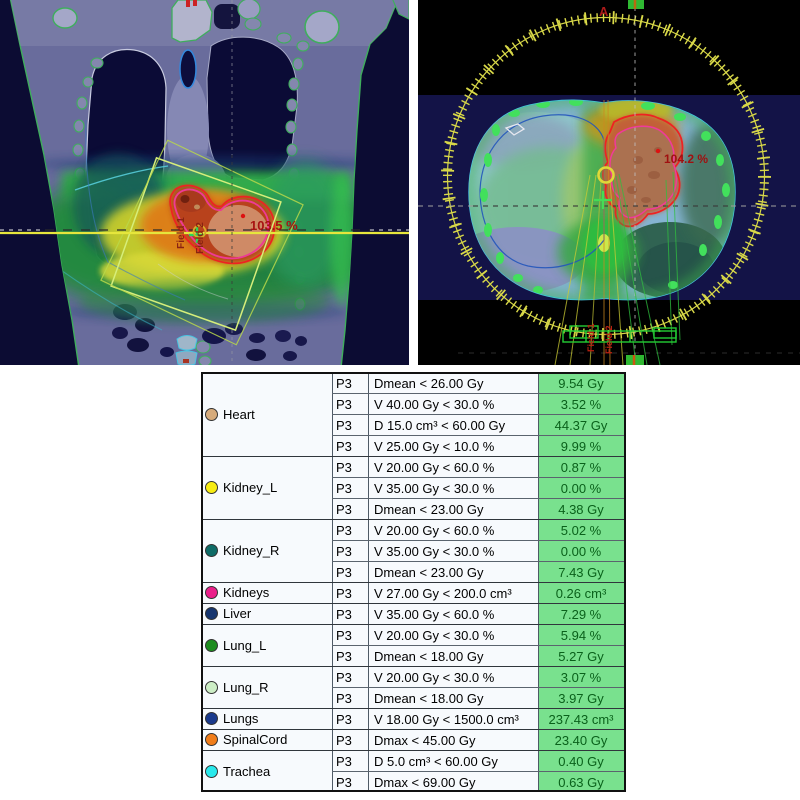 The height and width of the screenshot is (800, 800). What do you see at coordinates (604, 11) in the screenshot?
I see `svg-text: A` at bounding box center [604, 11].